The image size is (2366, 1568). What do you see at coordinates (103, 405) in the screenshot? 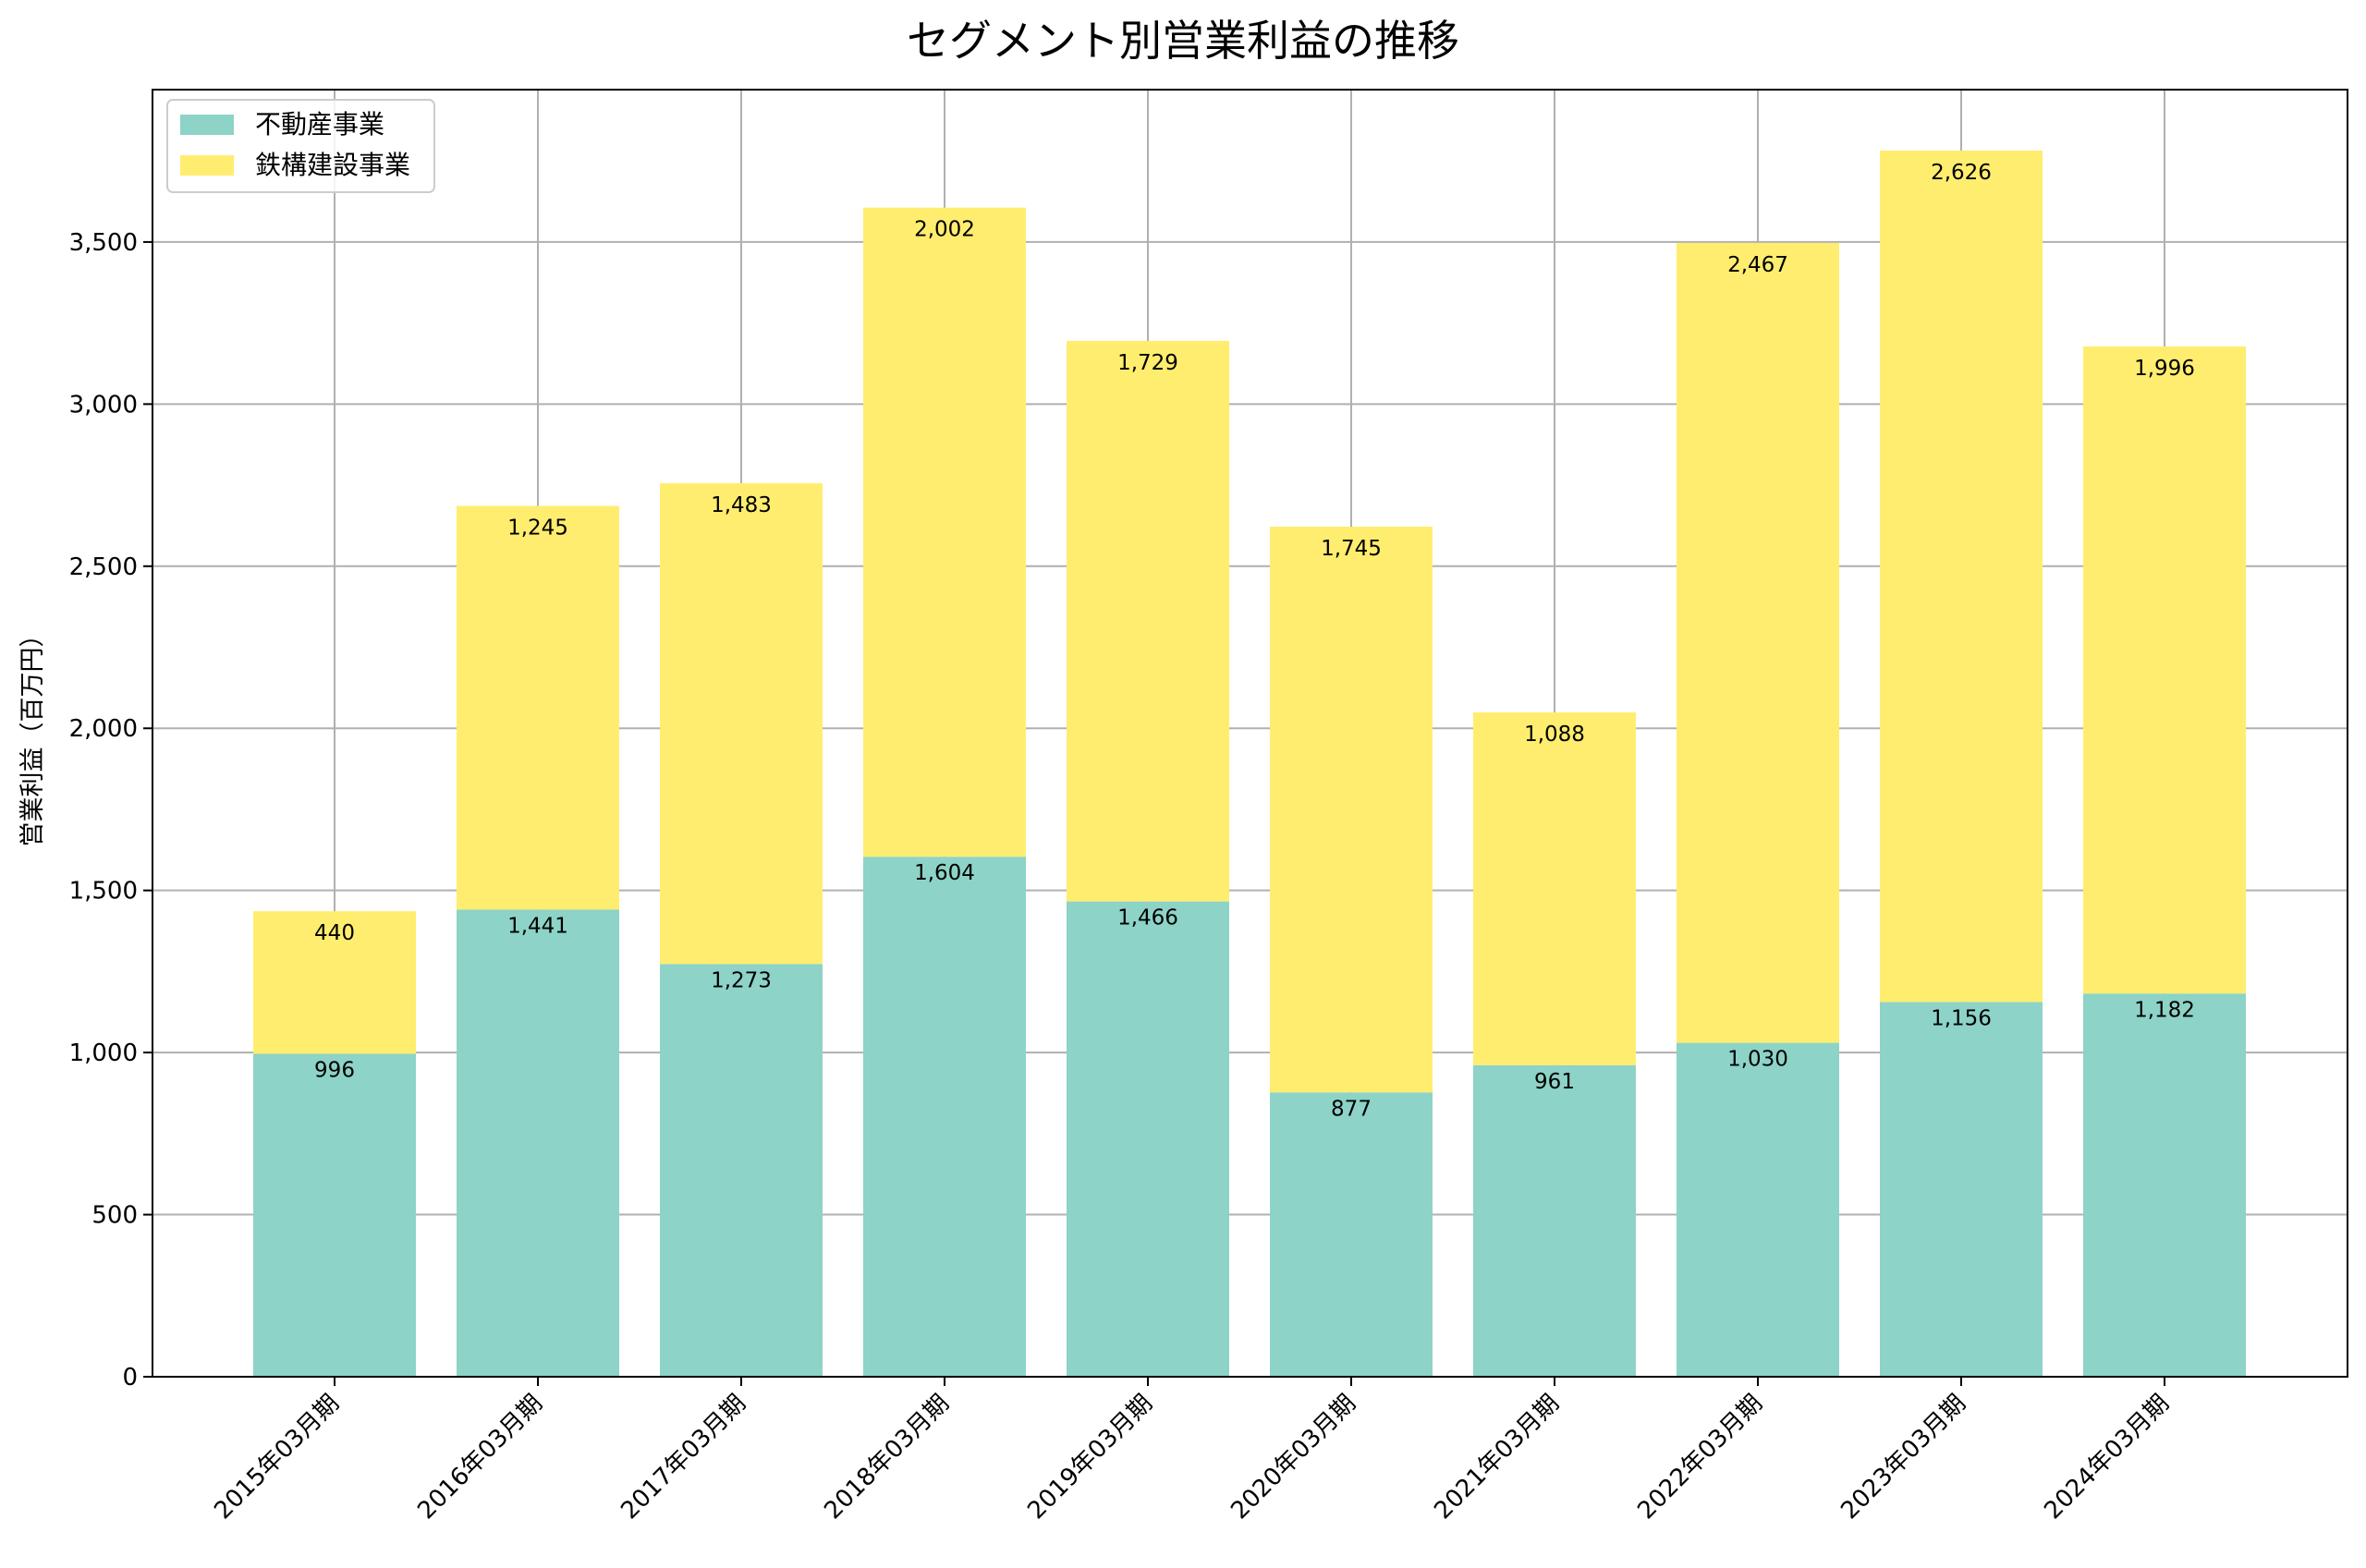
I see `y-tick-label: 3,000` at bounding box center [103, 405].